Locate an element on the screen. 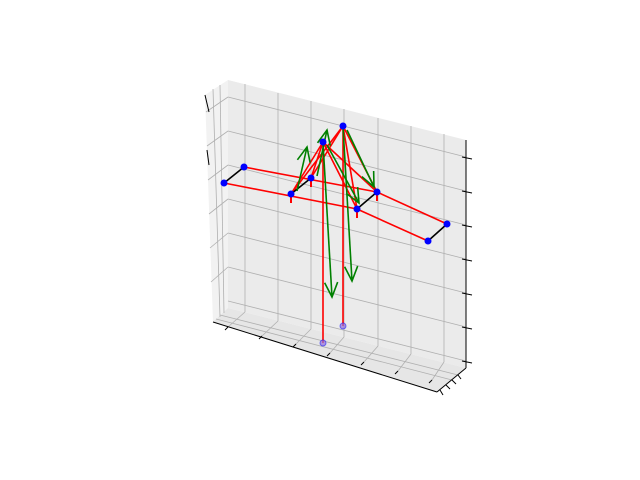  red-link-n4-n6 is located at coordinates (327, 152).